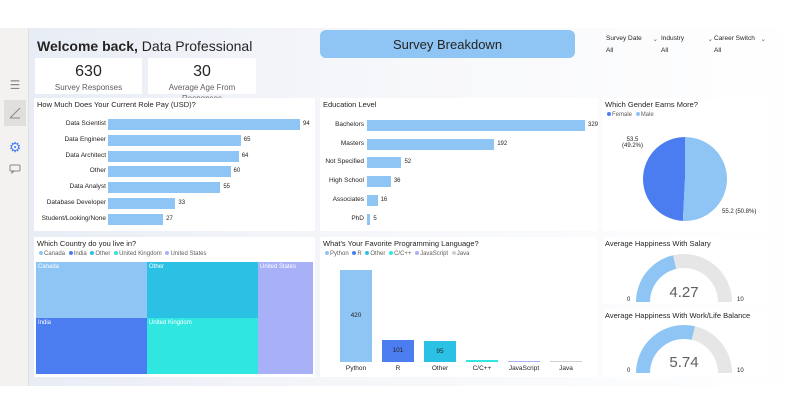 This screenshot has height=414, width=800. What do you see at coordinates (14, 207) in the screenshot?
I see `nav-rail: ☰ ⚙` at bounding box center [14, 207].